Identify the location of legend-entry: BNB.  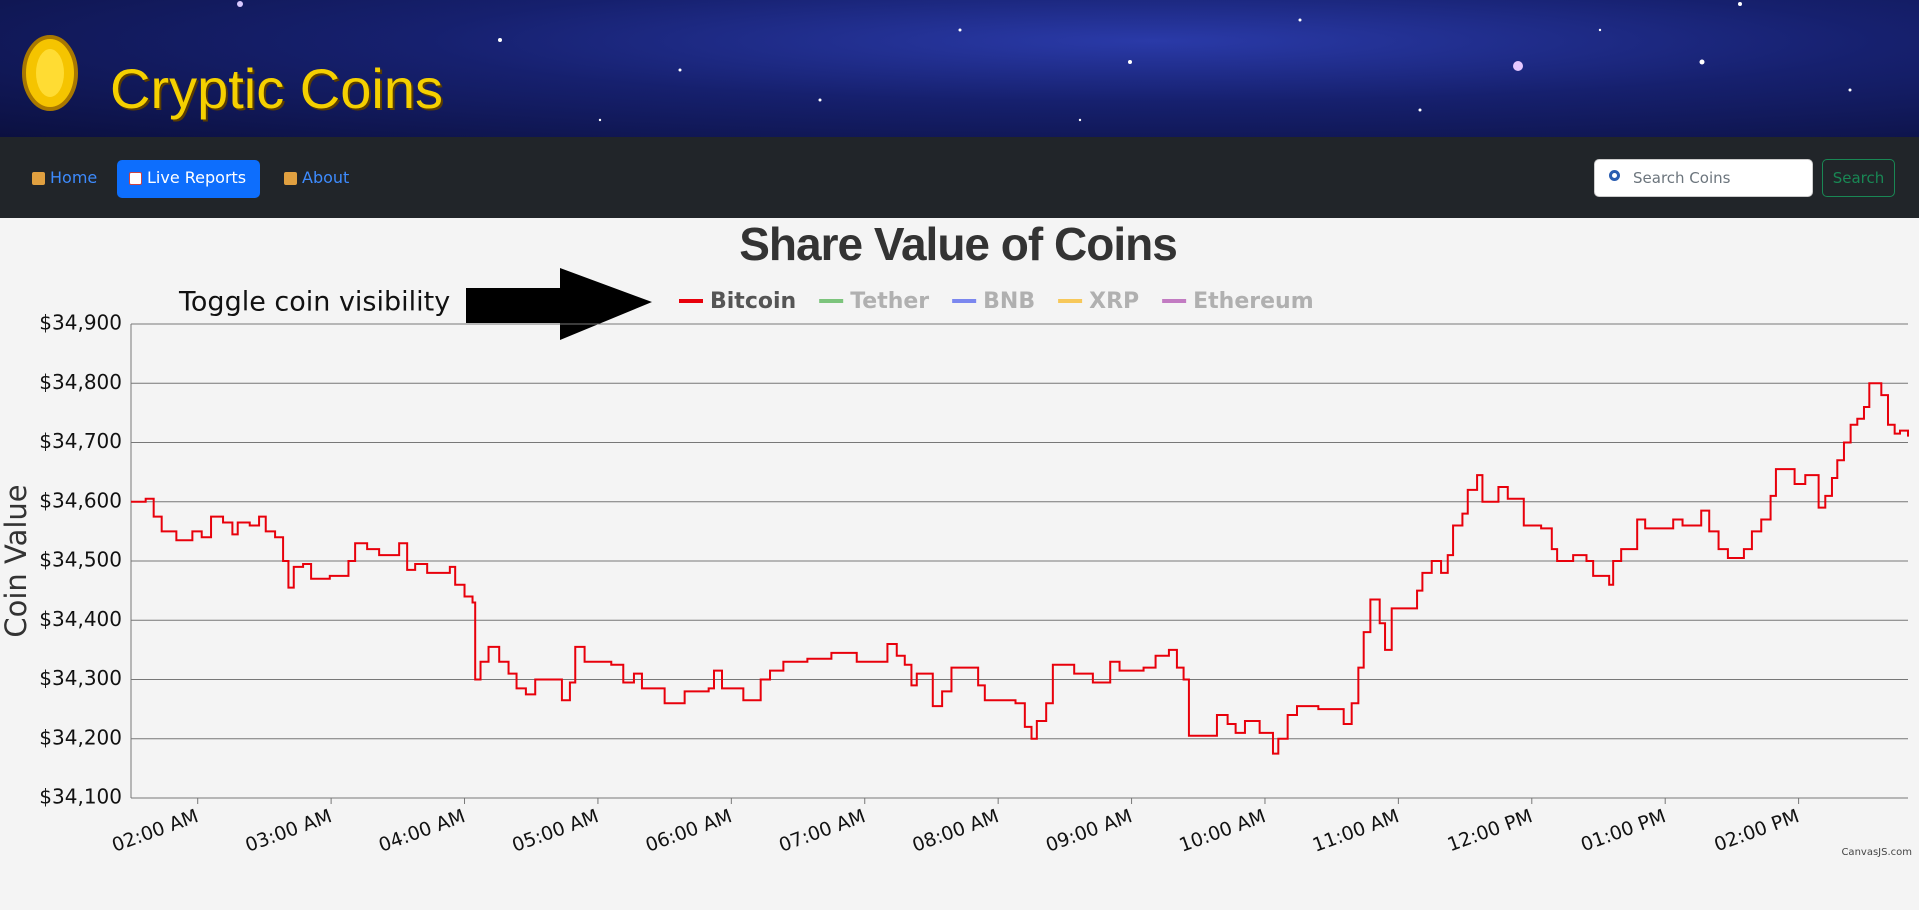
(1009, 301).